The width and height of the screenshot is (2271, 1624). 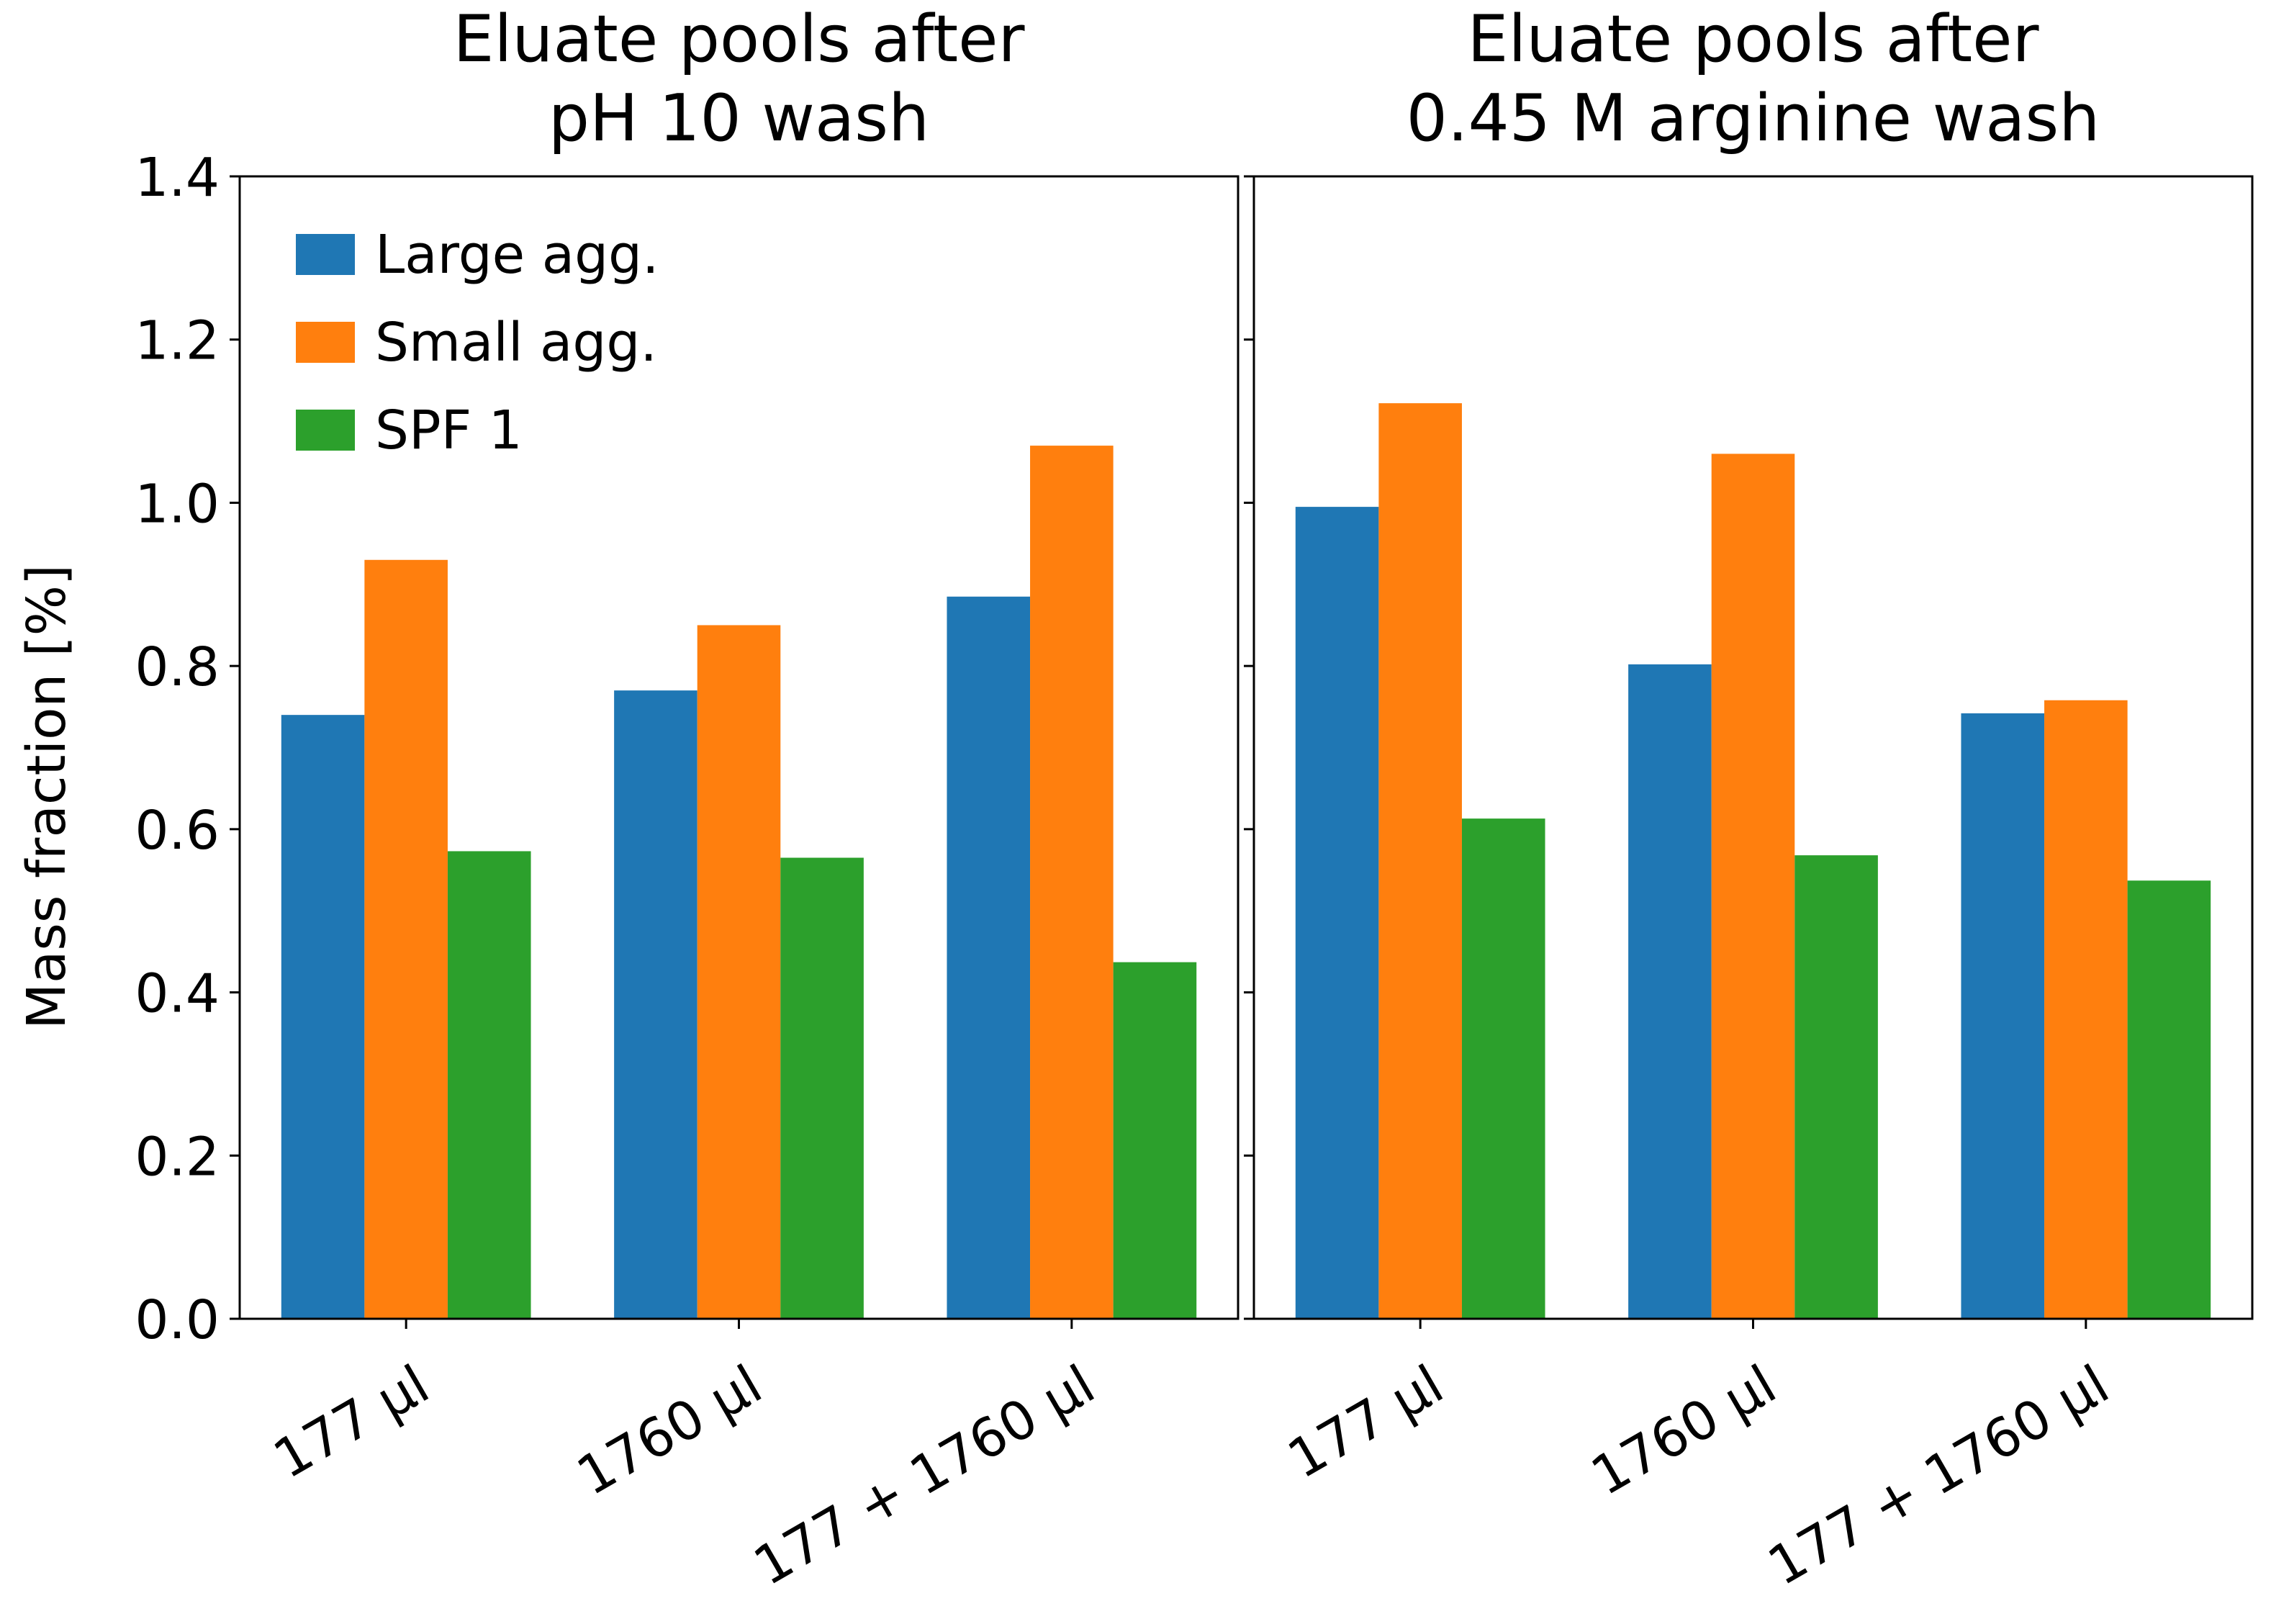 I want to click on y-tick-label: 0.0, so click(x=177, y=1320).